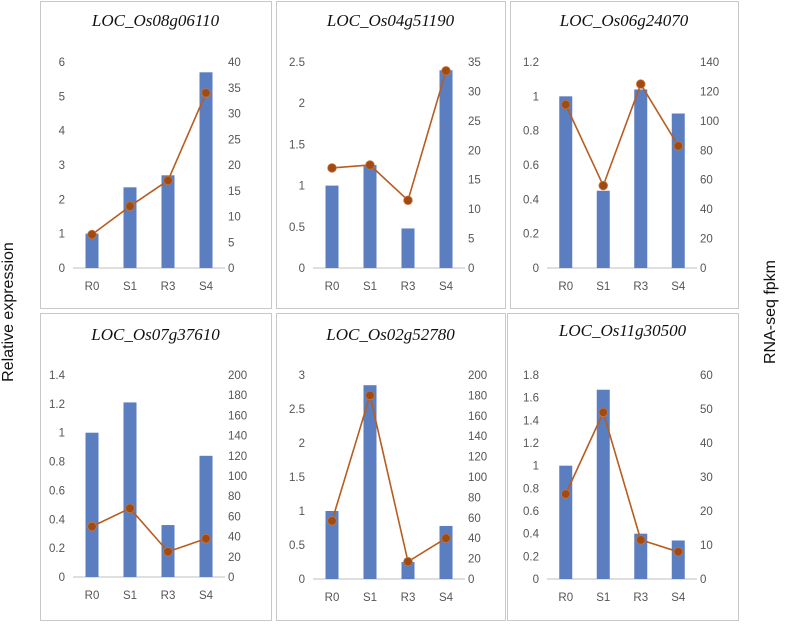 The width and height of the screenshot is (787, 624). Describe the element at coordinates (234, 115) in the screenshot. I see `right-y-tick-label: 30` at that location.